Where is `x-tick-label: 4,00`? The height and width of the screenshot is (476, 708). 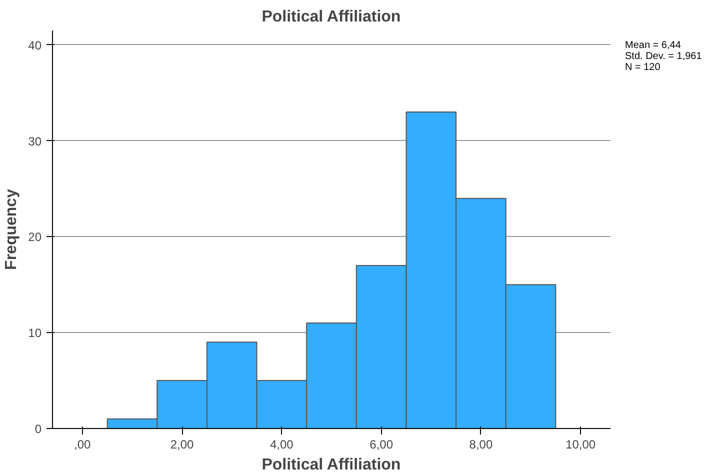
x-tick-label: 4,00 is located at coordinates (282, 445).